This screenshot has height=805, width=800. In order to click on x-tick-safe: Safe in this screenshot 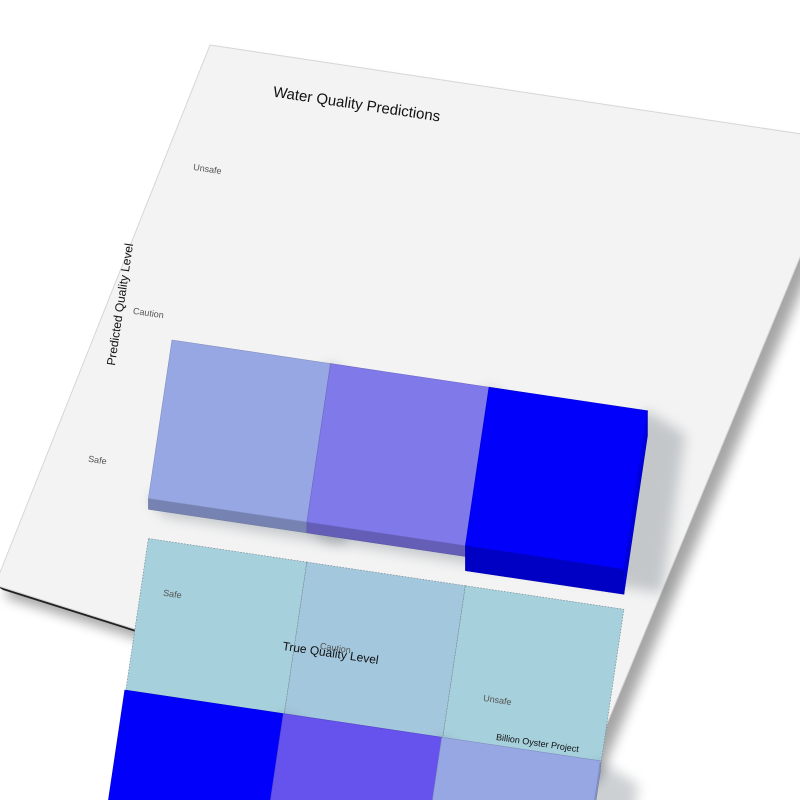, I will do `click(173, 594)`.